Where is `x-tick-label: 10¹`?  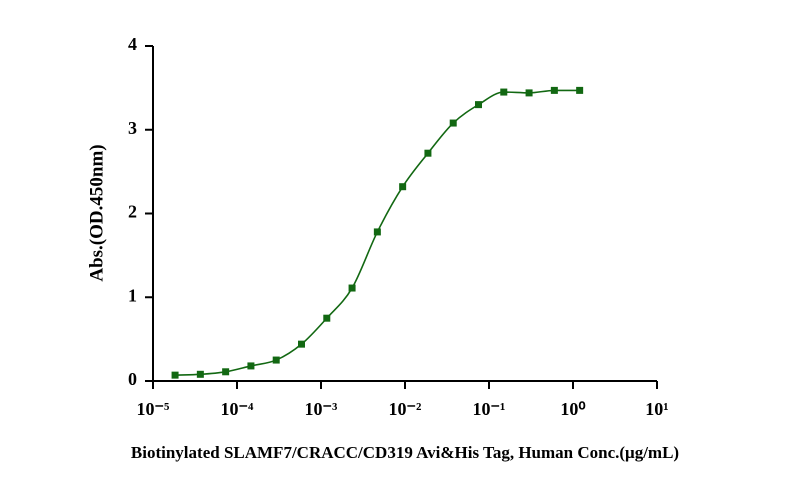 x-tick-label: 10¹ is located at coordinates (656, 409).